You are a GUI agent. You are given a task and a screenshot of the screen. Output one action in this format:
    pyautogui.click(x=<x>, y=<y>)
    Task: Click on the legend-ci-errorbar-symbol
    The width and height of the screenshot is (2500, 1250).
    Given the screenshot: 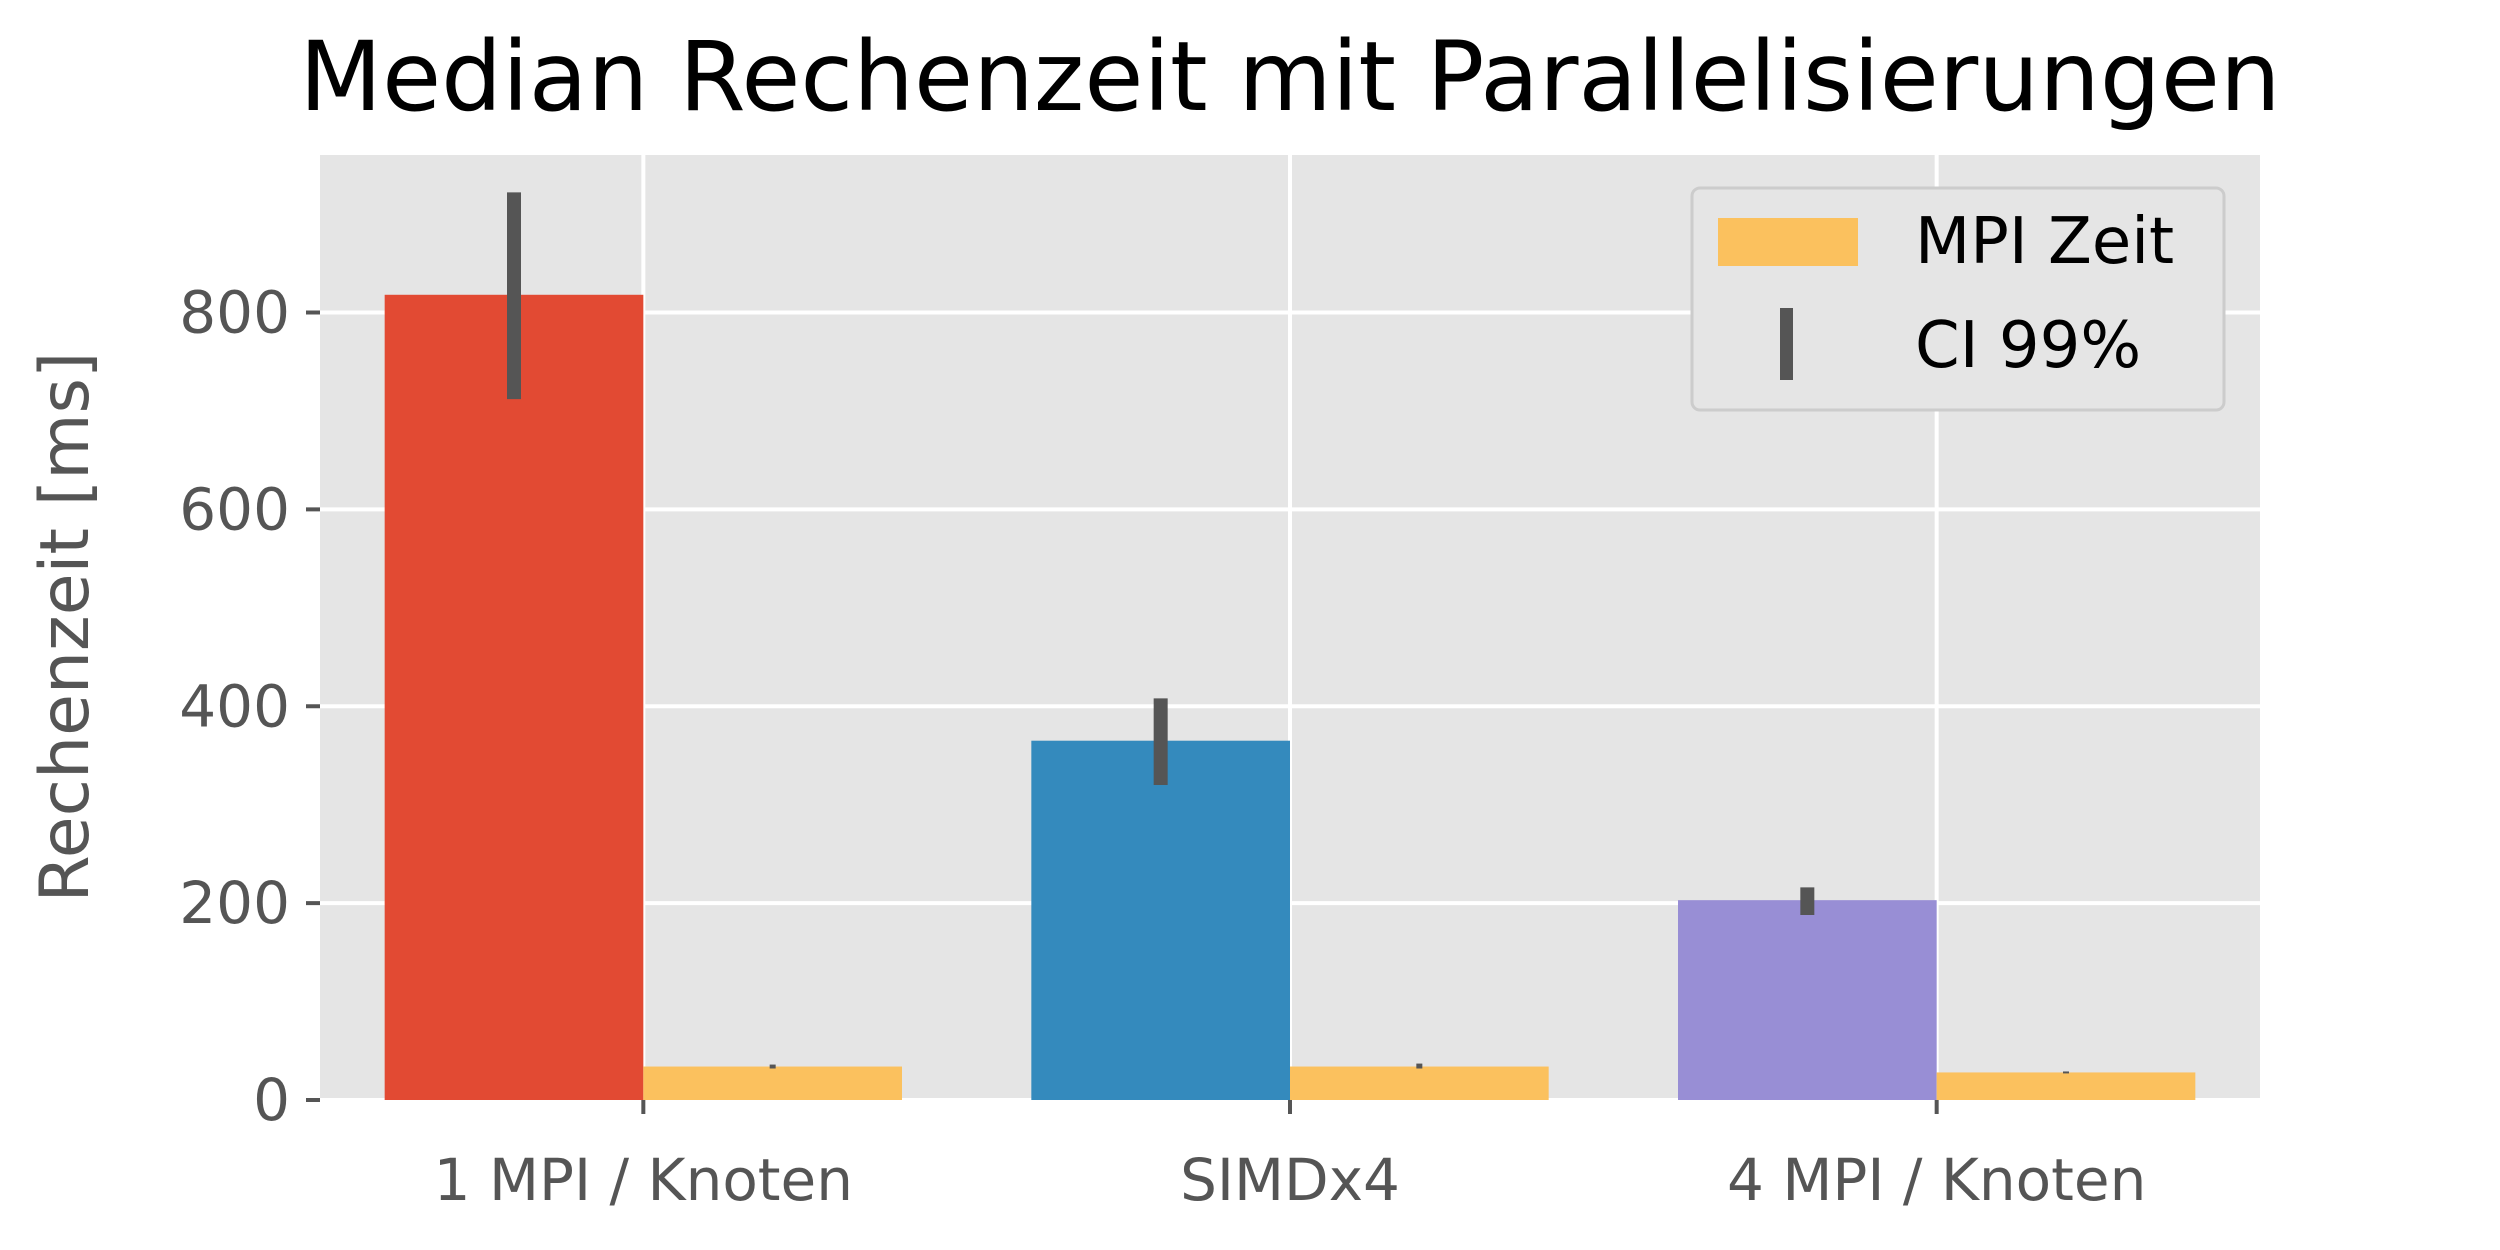 What is the action you would take?
    pyautogui.click(x=1786, y=344)
    